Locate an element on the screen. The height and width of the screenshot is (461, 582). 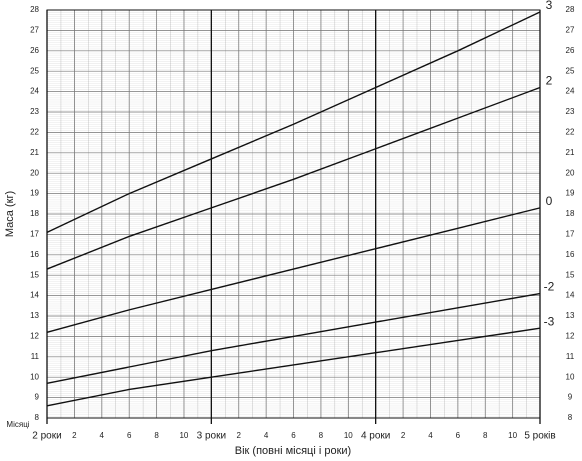
y-tick-label: 21 is located at coordinates (34, 152).